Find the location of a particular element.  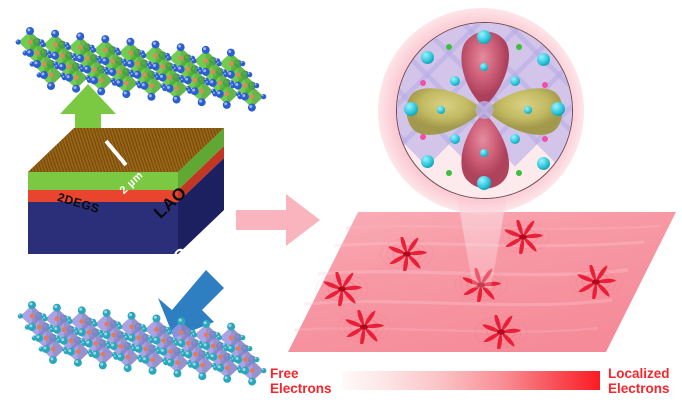

lao-side-face is located at coordinates (201, 159).